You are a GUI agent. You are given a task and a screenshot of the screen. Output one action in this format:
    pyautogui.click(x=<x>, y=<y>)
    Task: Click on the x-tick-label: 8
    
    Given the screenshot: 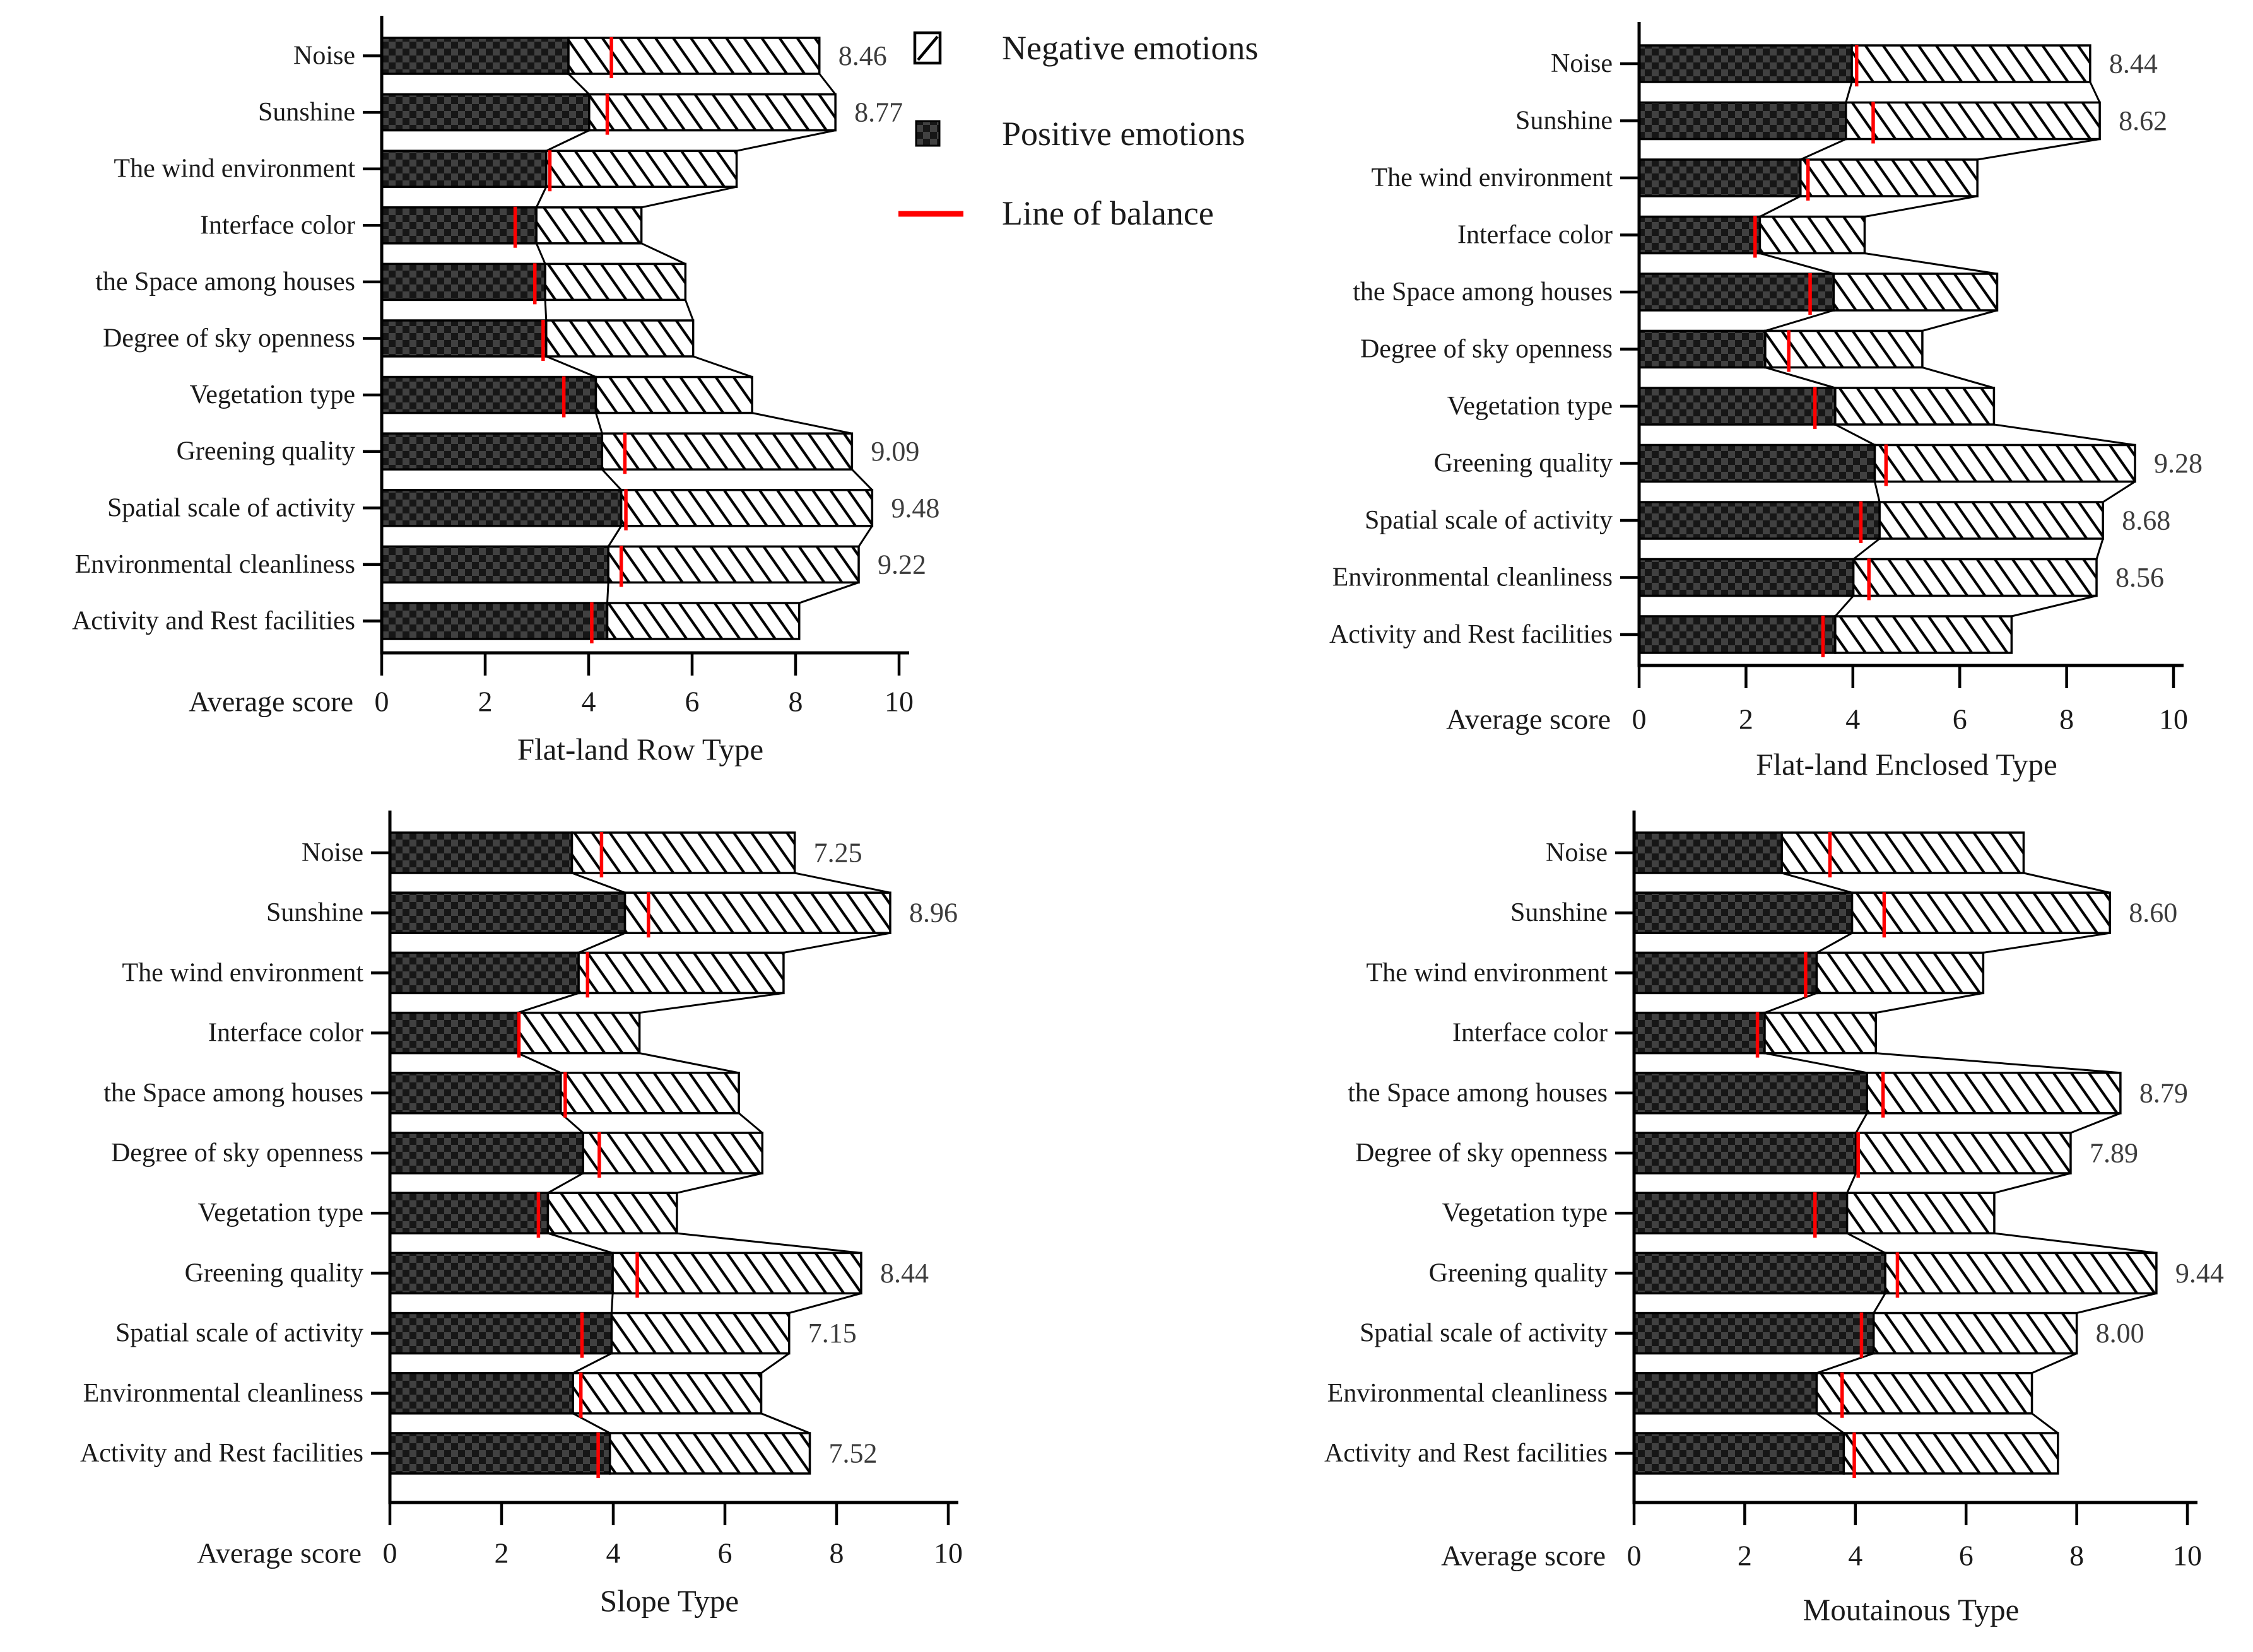 What is the action you would take?
    pyautogui.click(x=837, y=1553)
    